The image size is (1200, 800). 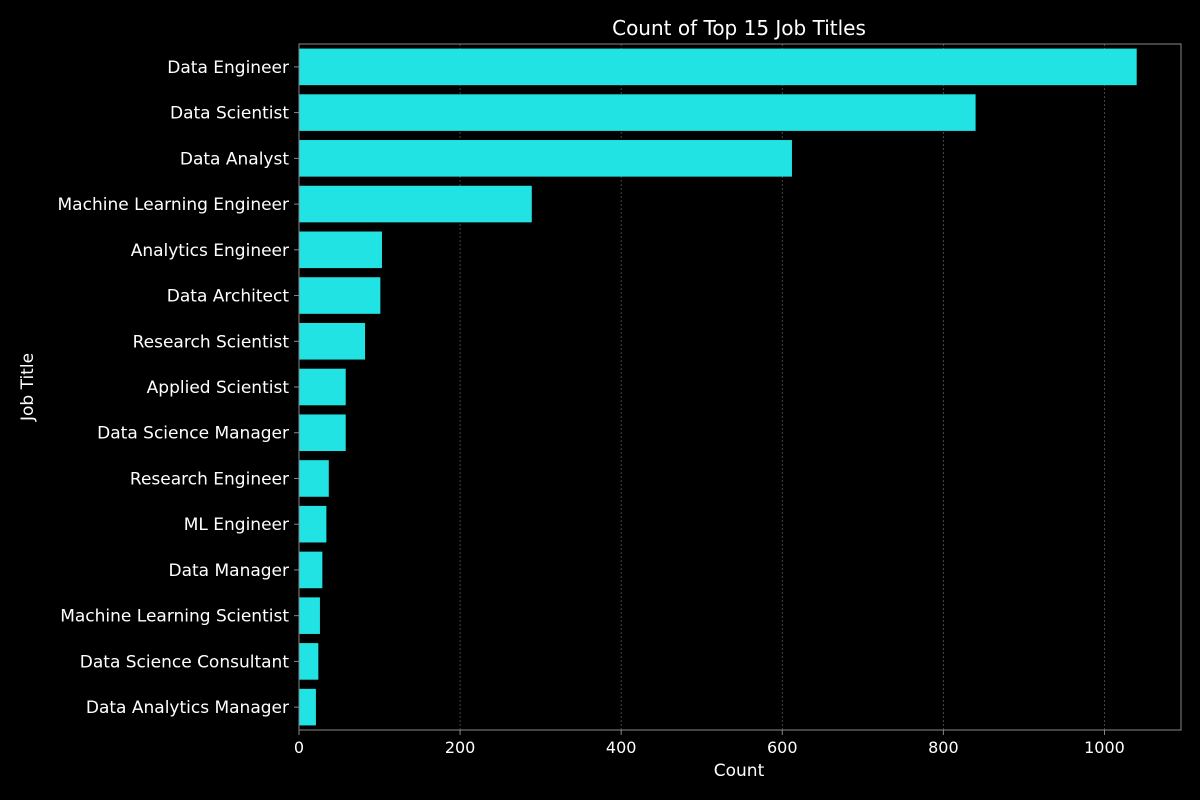 I want to click on y-tick-label: ML Engineer, so click(x=236, y=525).